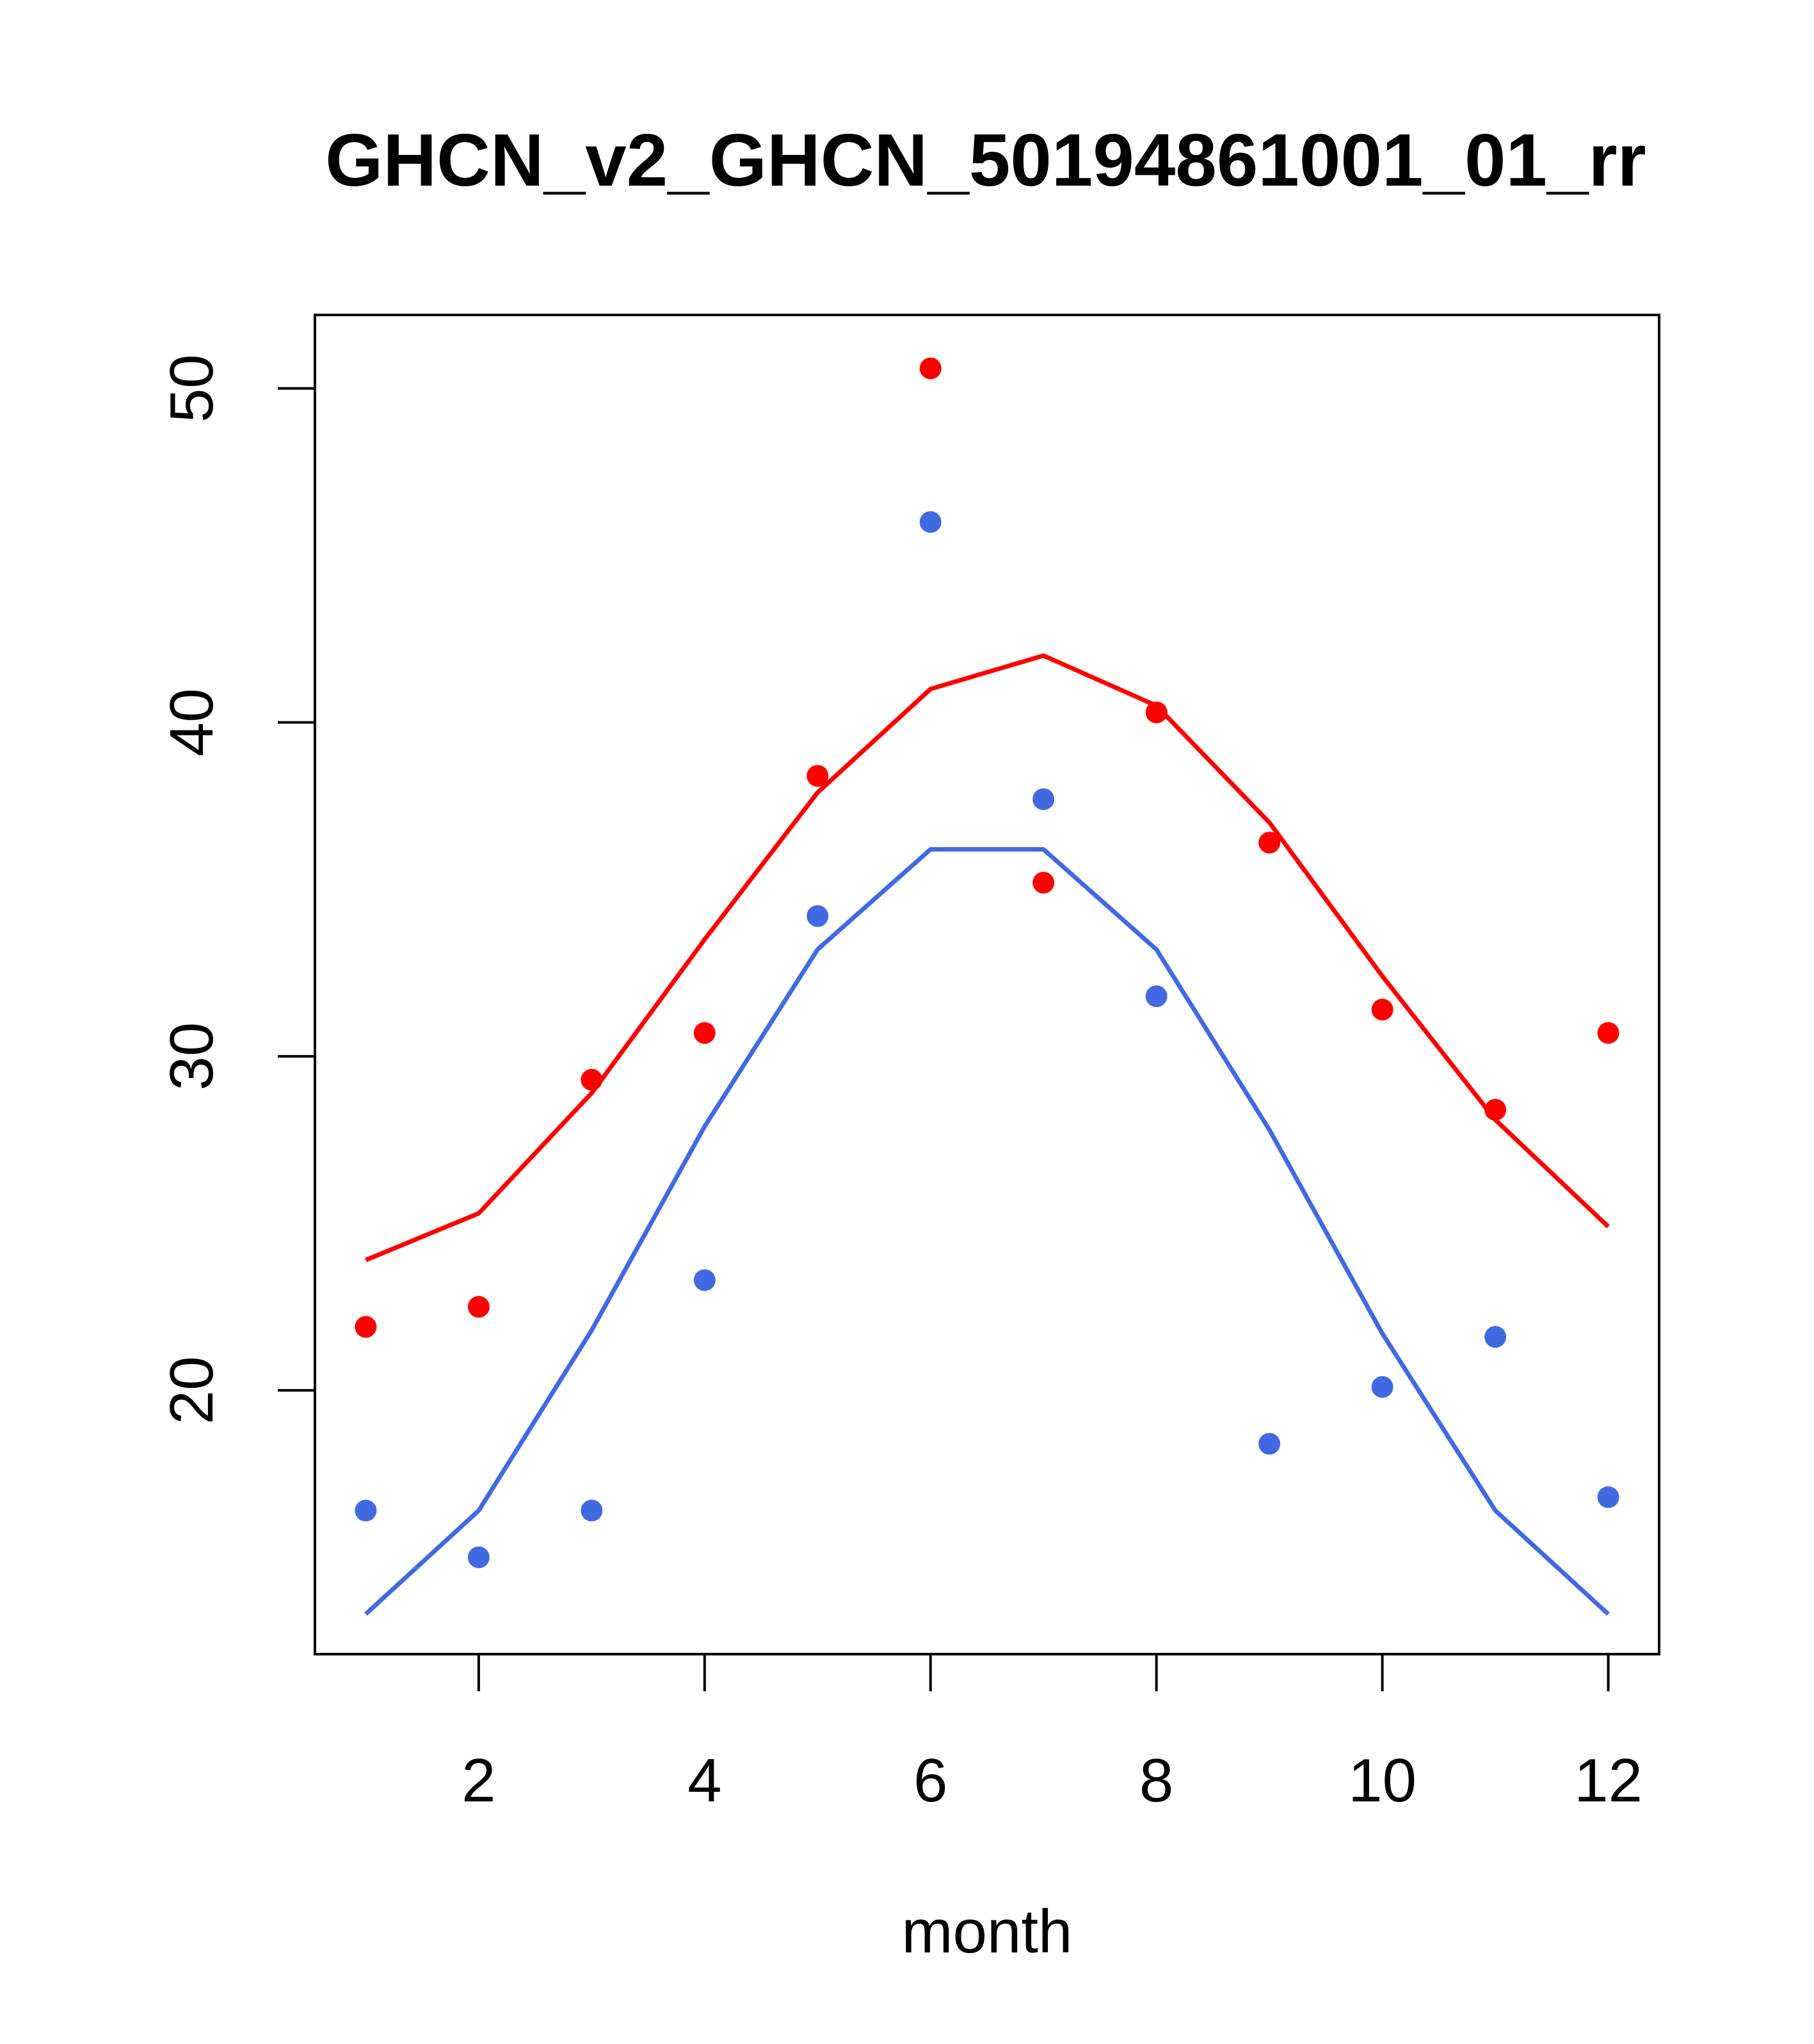 The image size is (1814, 2044). What do you see at coordinates (478, 1780) in the screenshot?
I see `x-tick-label: 2` at bounding box center [478, 1780].